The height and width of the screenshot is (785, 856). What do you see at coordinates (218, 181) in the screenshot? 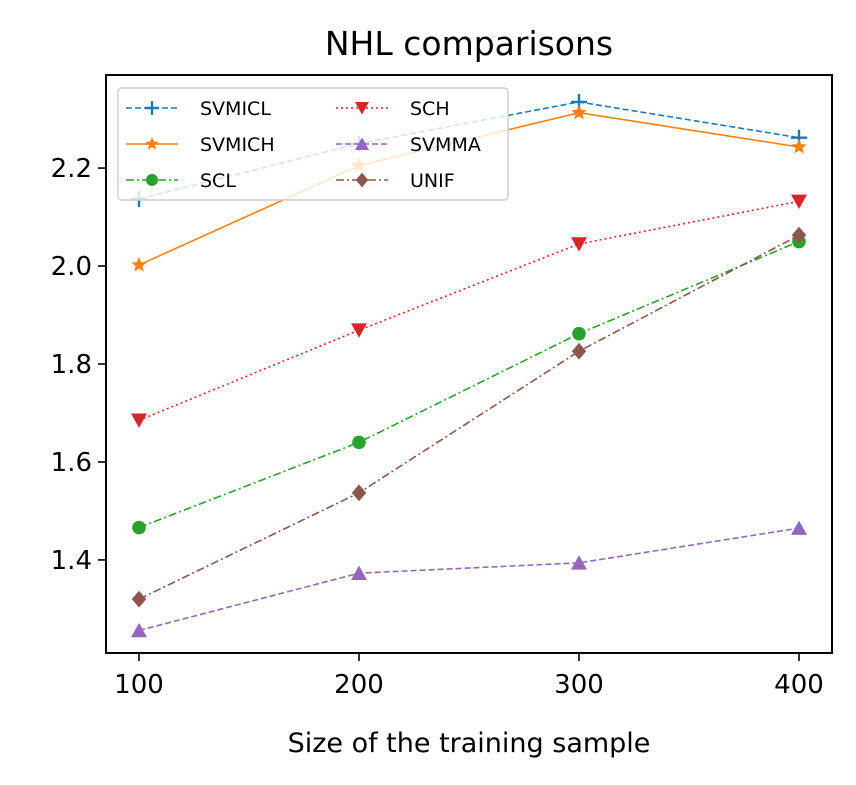
I see `legend-label: SCL` at bounding box center [218, 181].